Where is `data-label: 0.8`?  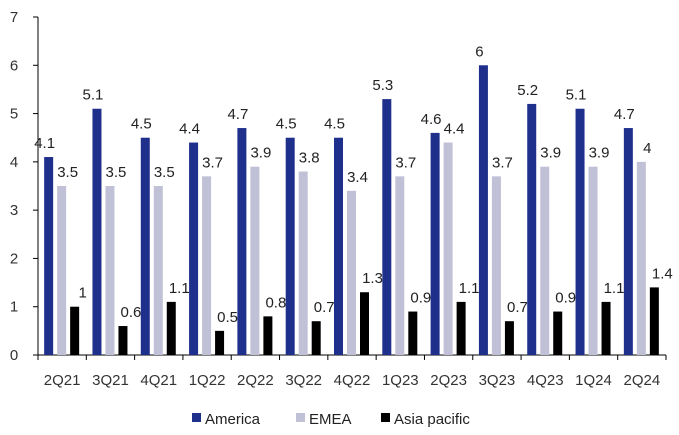 data-label: 0.8 is located at coordinates (275, 302).